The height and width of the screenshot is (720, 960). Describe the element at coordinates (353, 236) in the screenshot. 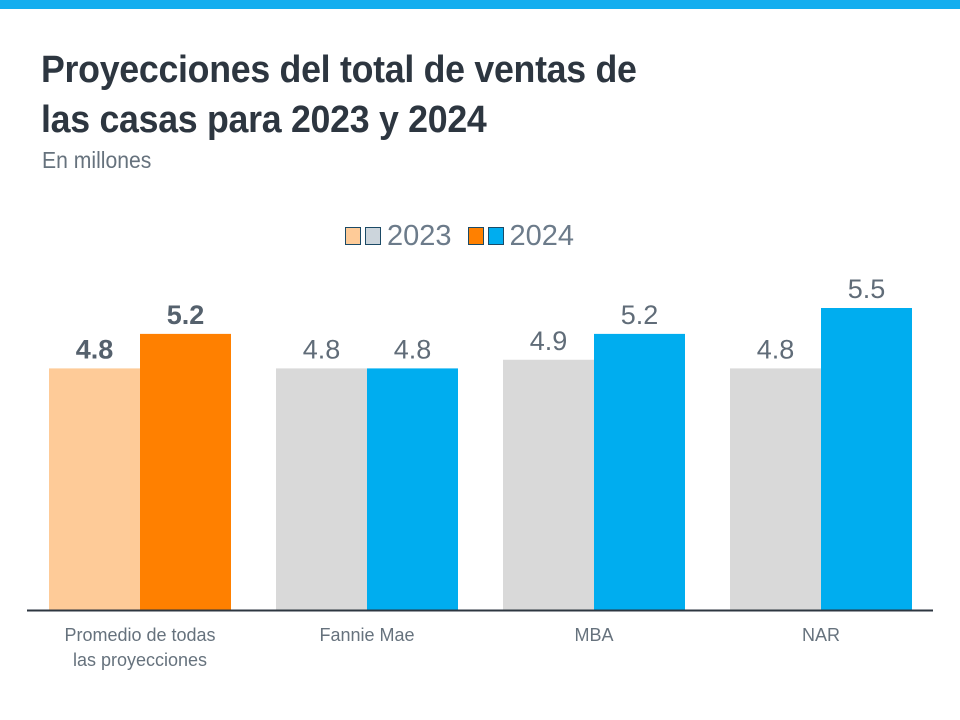

I see `legend-swatch-2023-avg` at that location.